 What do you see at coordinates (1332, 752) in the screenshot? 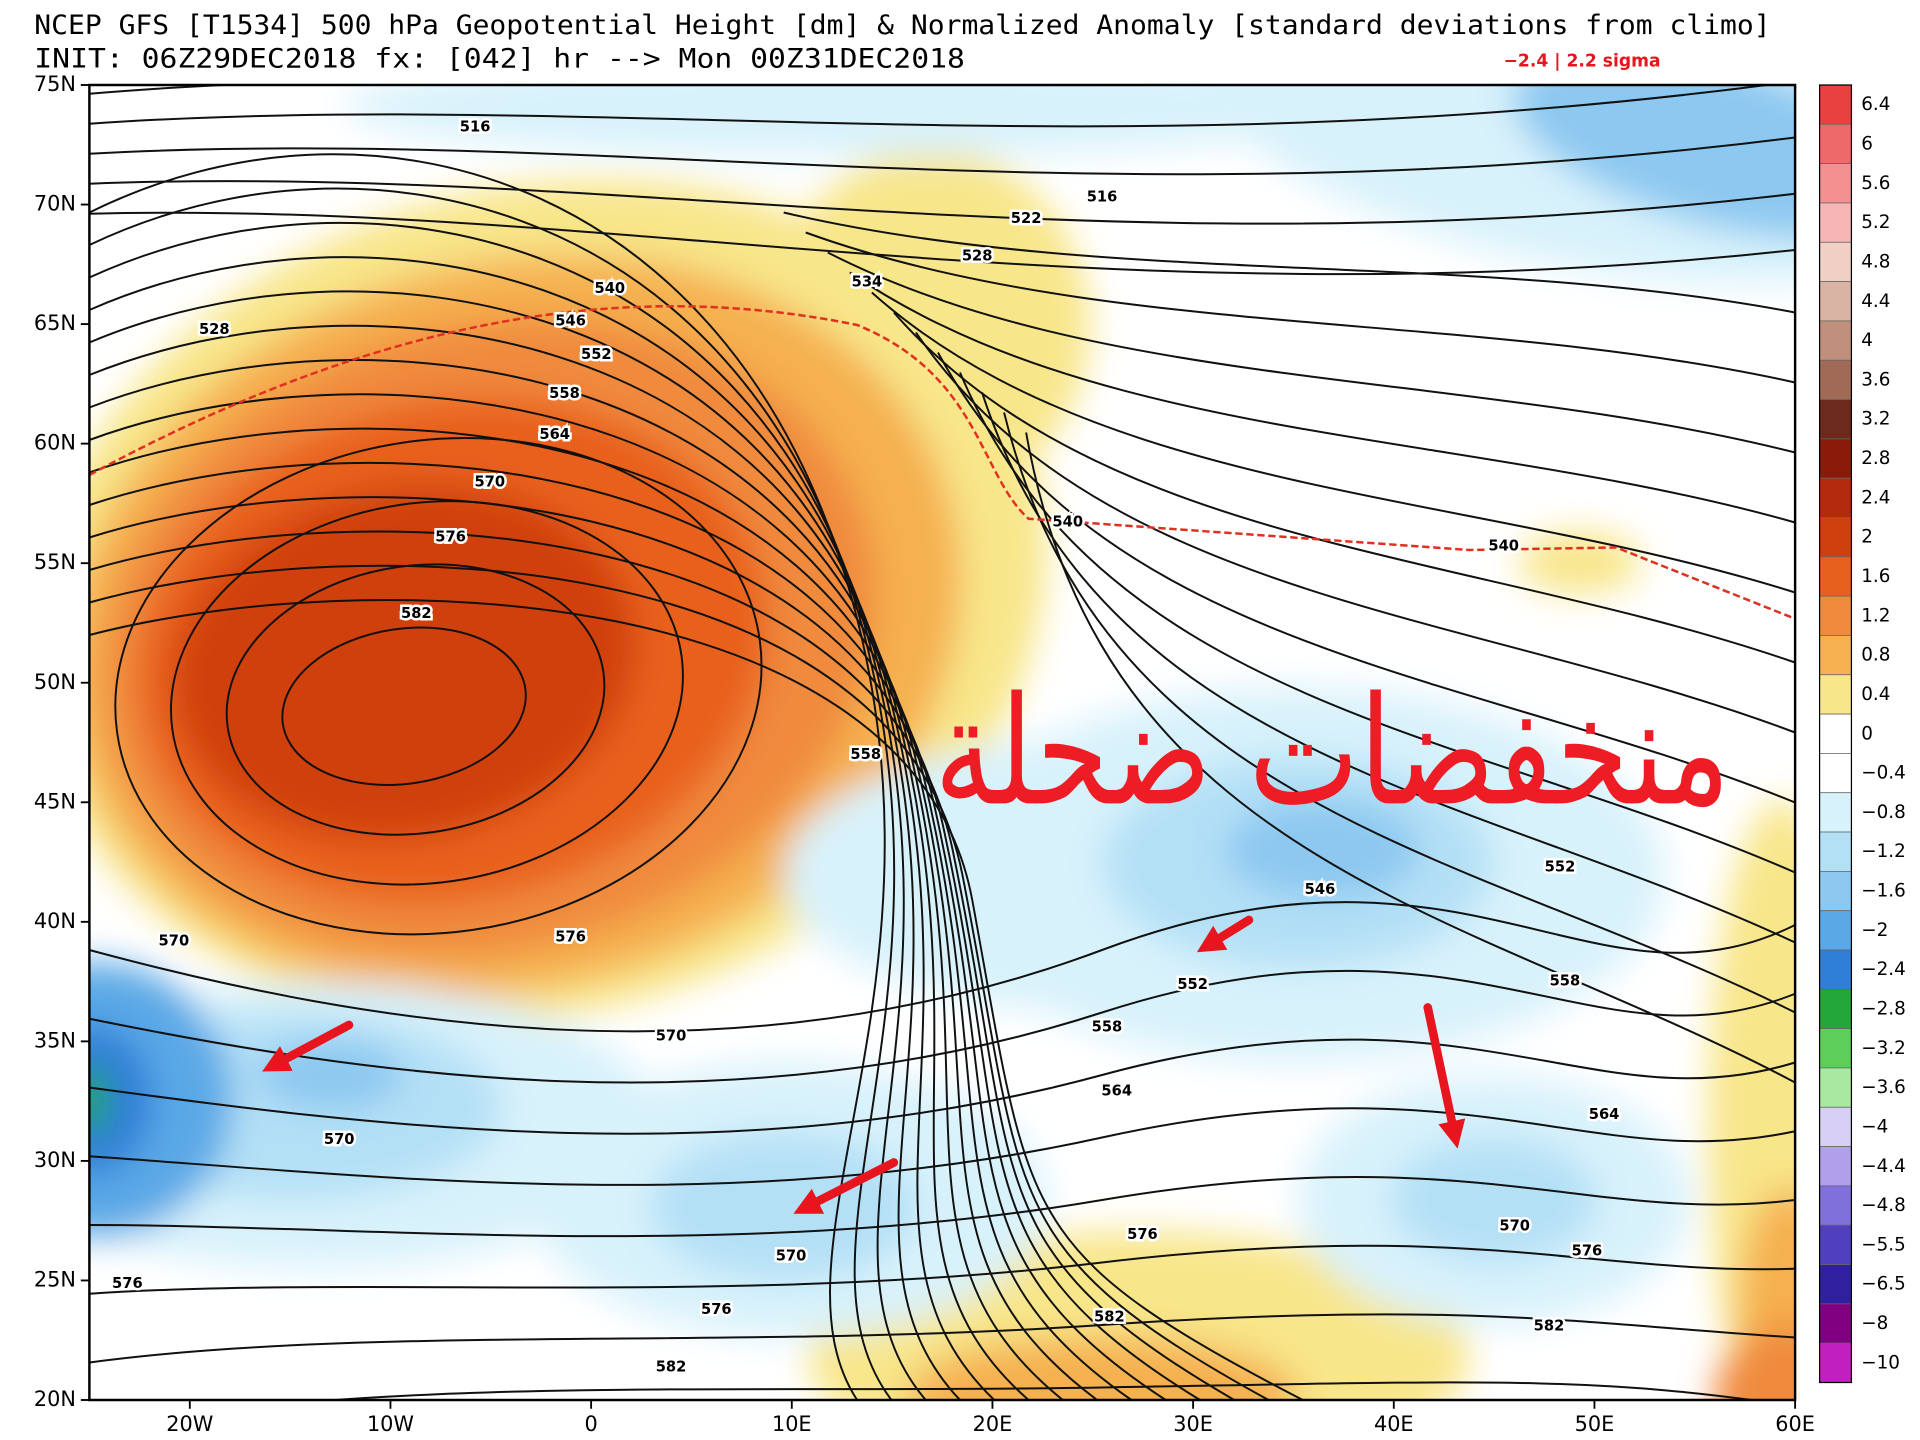
I see `annotation: منخفضات ضحلة` at bounding box center [1332, 752].